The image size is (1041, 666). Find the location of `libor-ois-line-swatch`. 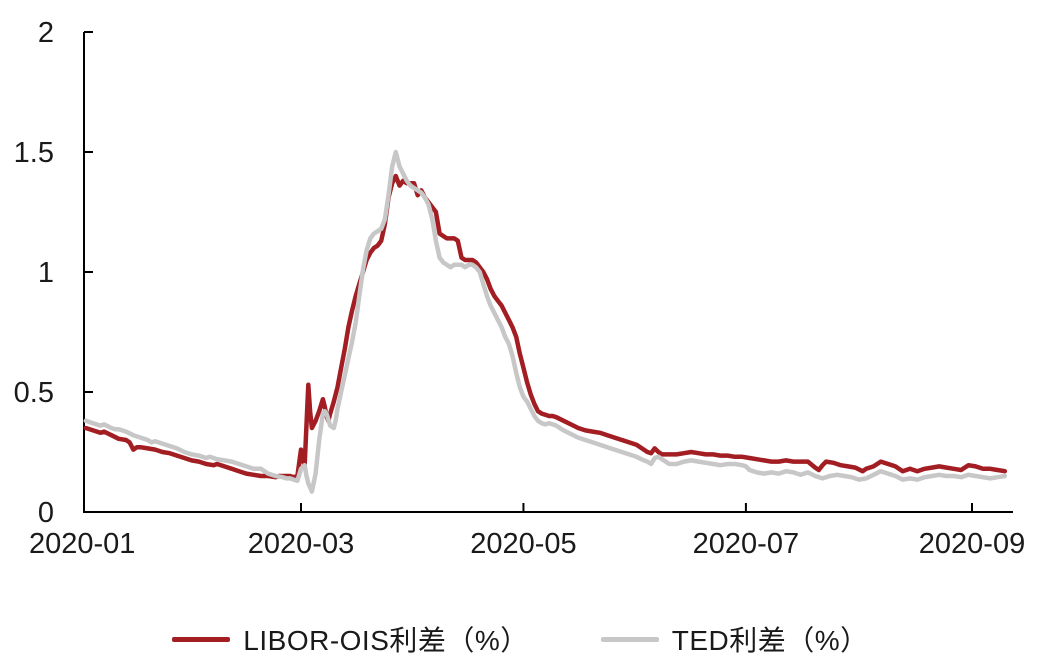

libor-ois-line-swatch is located at coordinates (201, 639).